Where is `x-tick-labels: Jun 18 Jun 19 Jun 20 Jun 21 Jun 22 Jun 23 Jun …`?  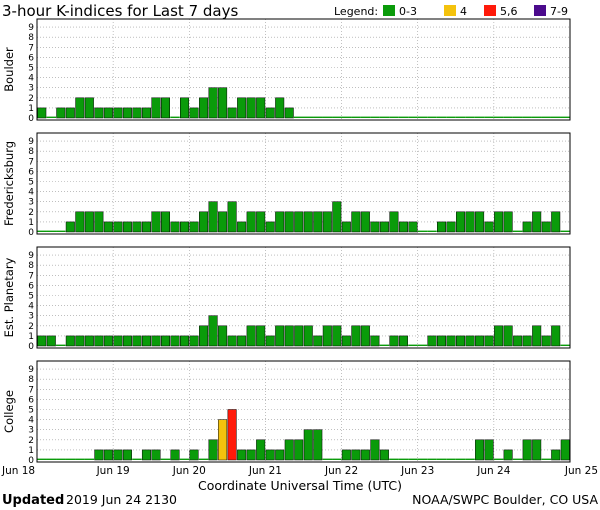
x-tick-labels: Jun 18 Jun 19 Jun 20 Jun 21 Jun 22 Jun 23 Jun … is located at coordinates (299, 471).